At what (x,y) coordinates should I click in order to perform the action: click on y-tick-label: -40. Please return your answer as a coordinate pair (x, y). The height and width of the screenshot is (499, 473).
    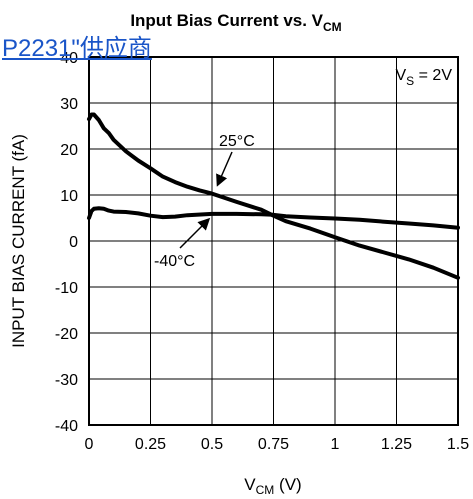
    Looking at the image, I should click on (66, 426).